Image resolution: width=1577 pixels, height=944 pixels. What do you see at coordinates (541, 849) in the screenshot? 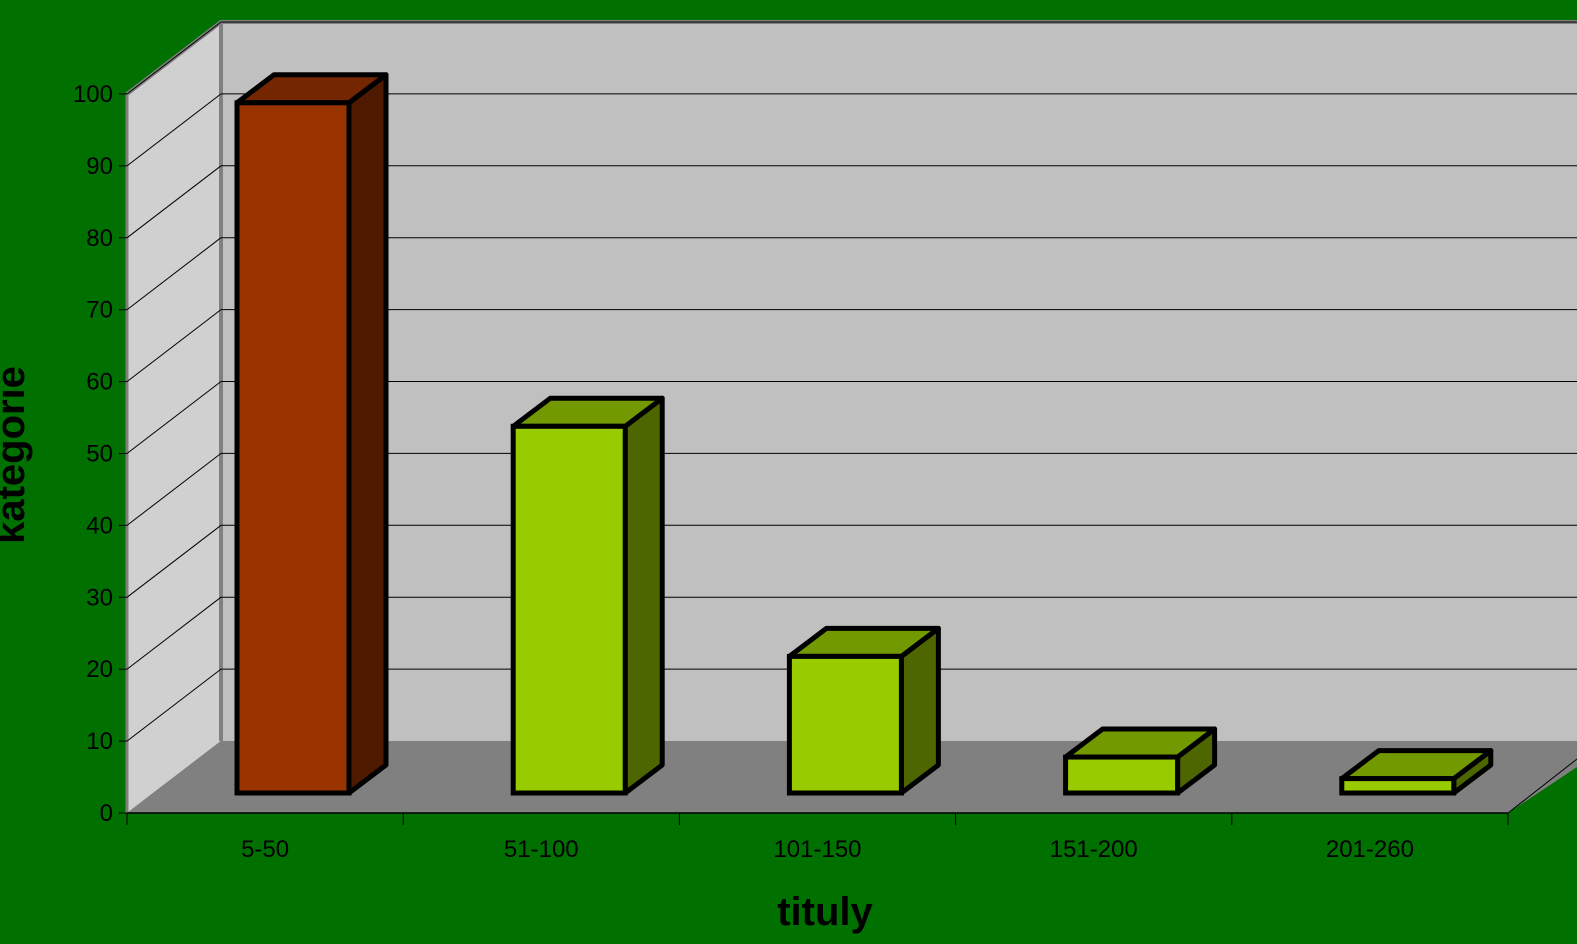
I see `x-tick-label: 51-100` at bounding box center [541, 849].